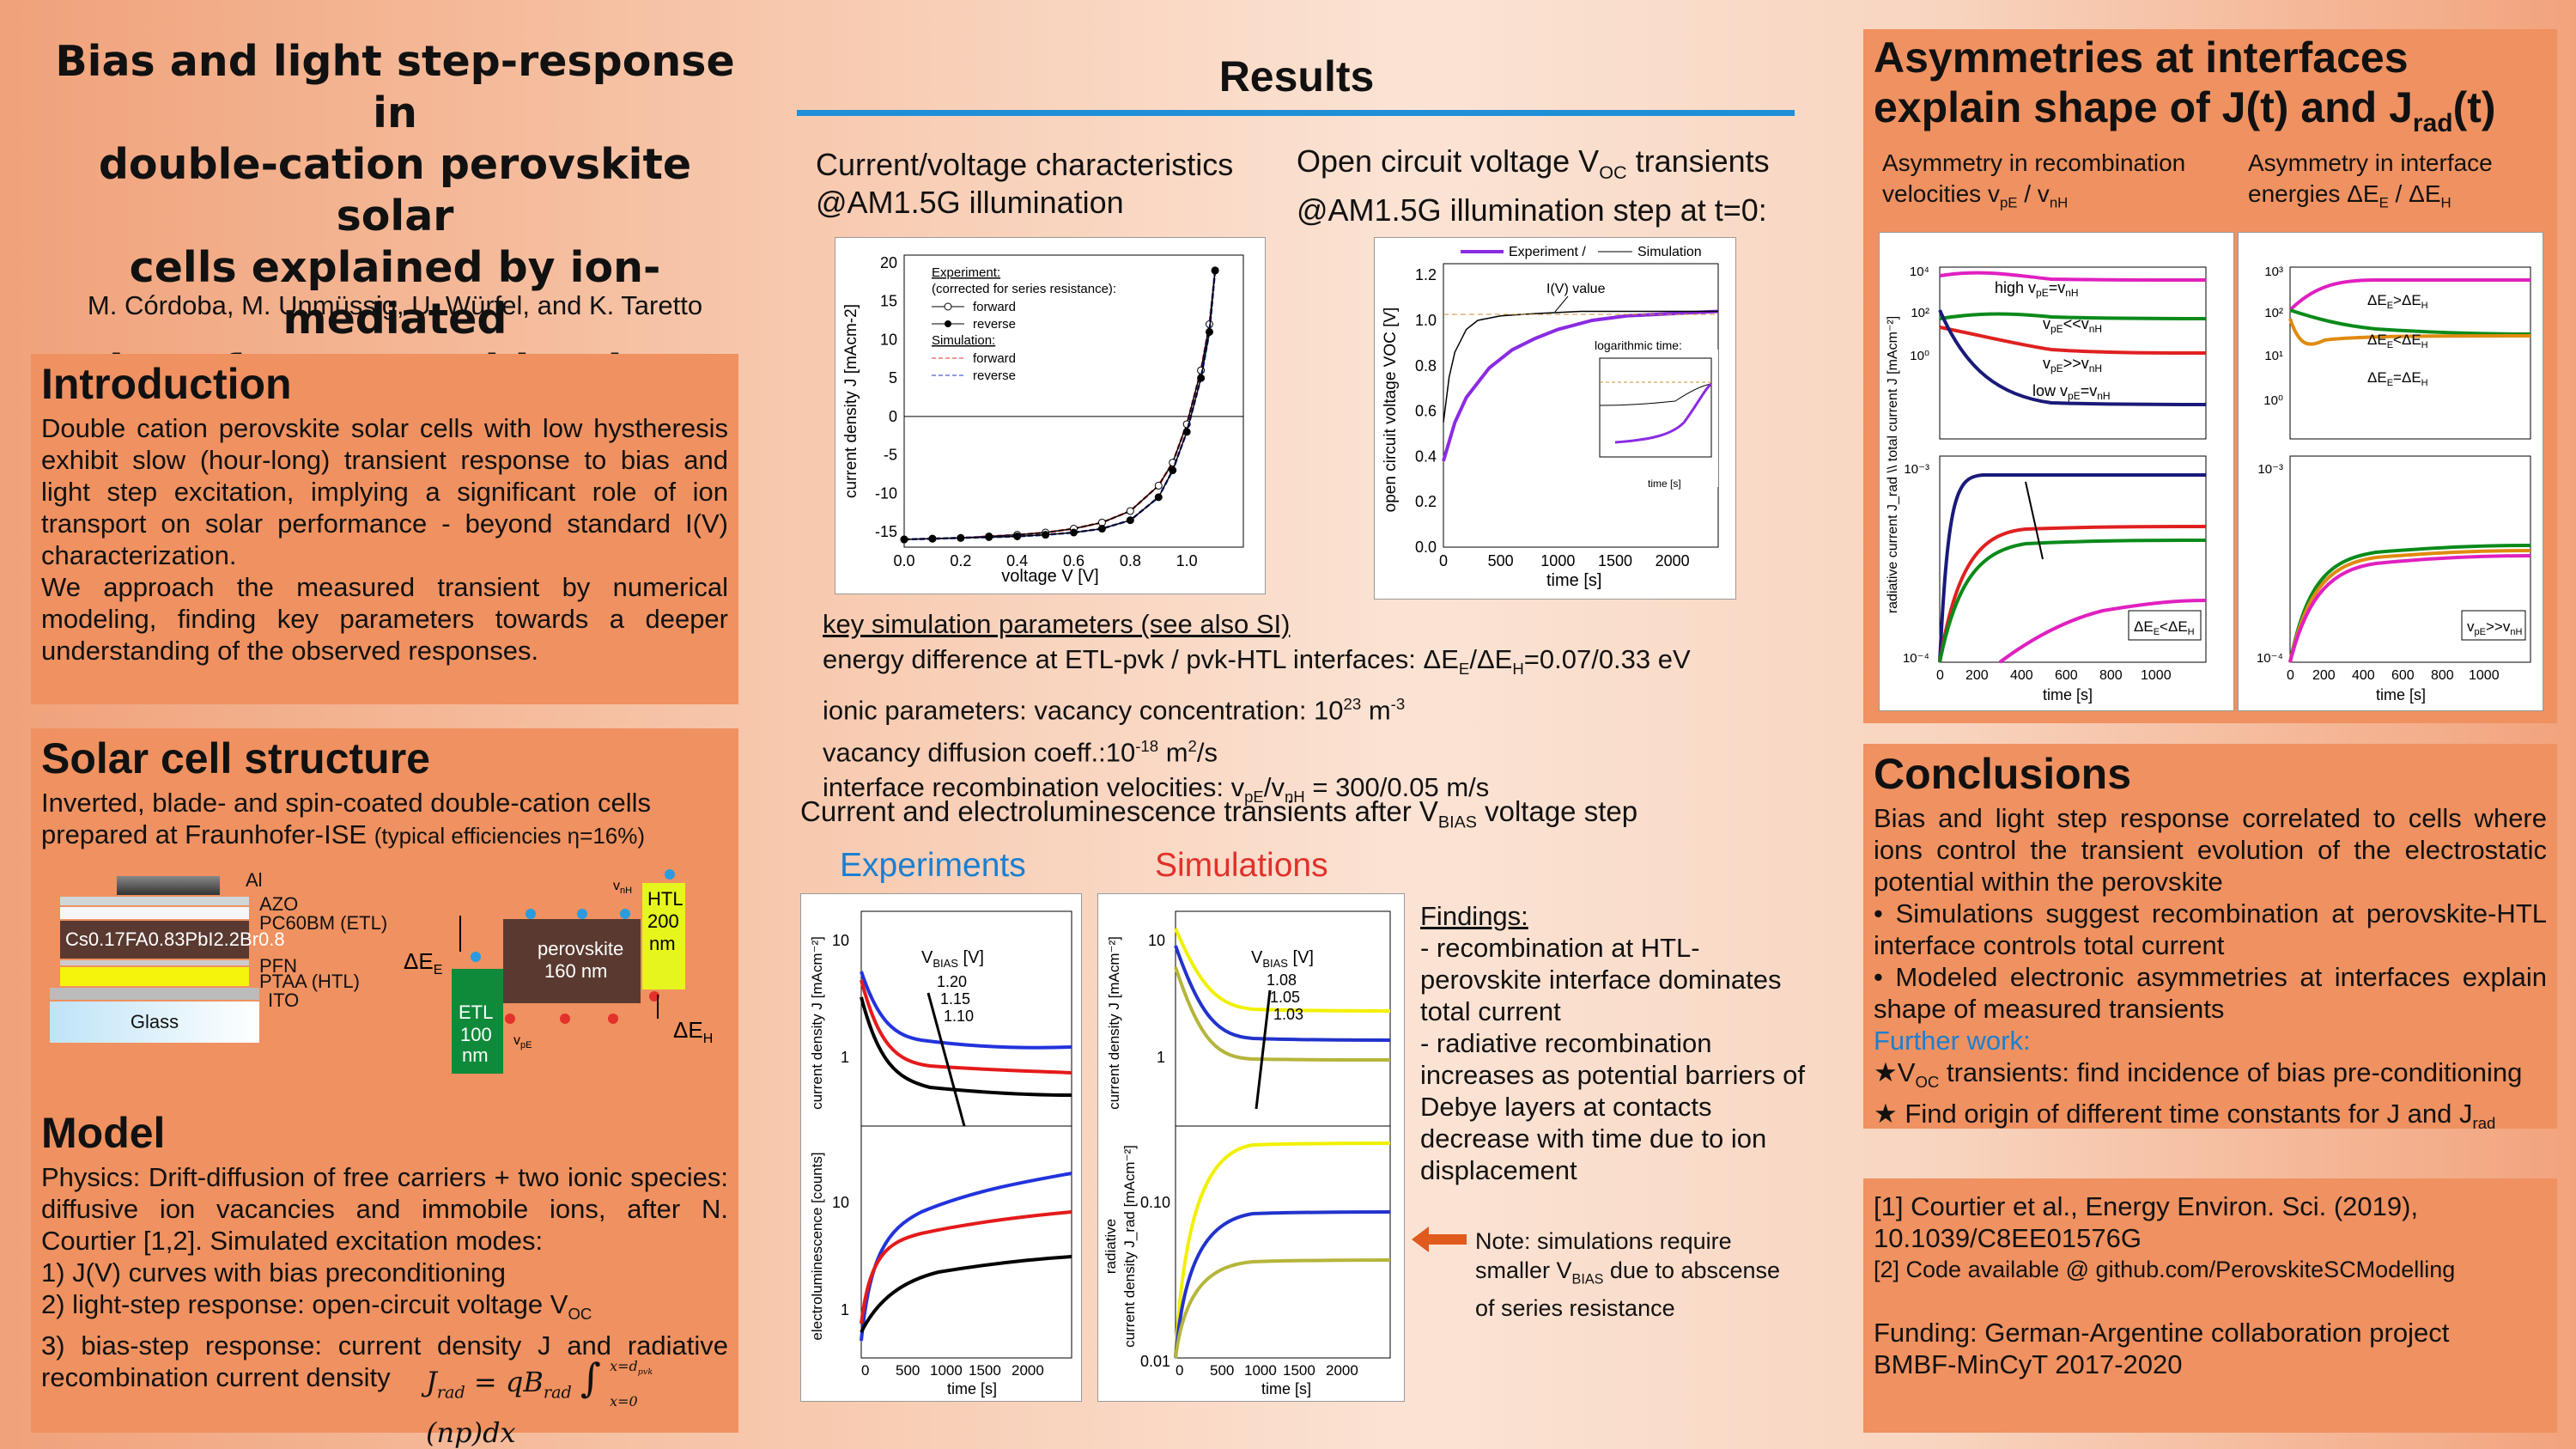 Image resolution: width=2576 pixels, height=1449 pixels. What do you see at coordinates (1288, 1015) in the screenshot?
I see `svg-text: 1.03` at bounding box center [1288, 1015].